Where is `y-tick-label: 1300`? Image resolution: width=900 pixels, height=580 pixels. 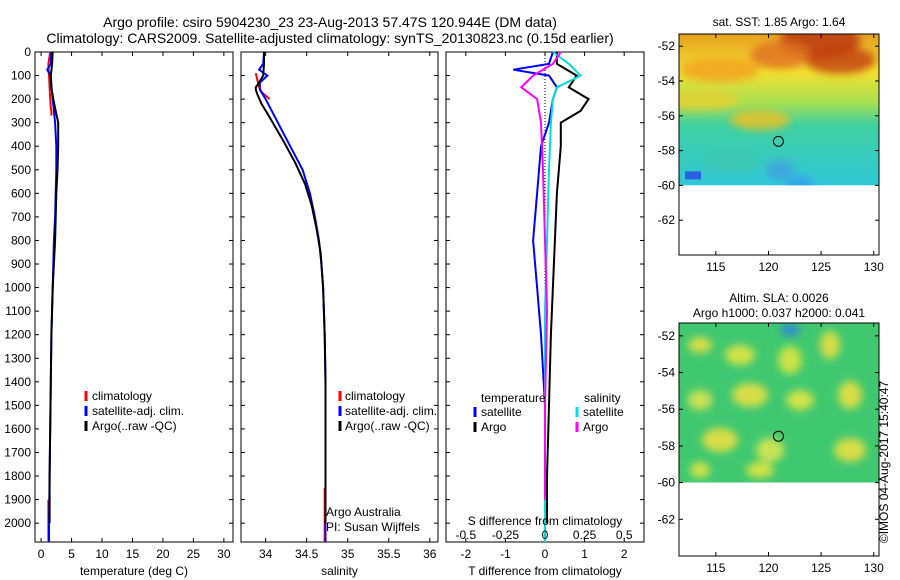
y-tick-label: 1300 is located at coordinates (17, 358).